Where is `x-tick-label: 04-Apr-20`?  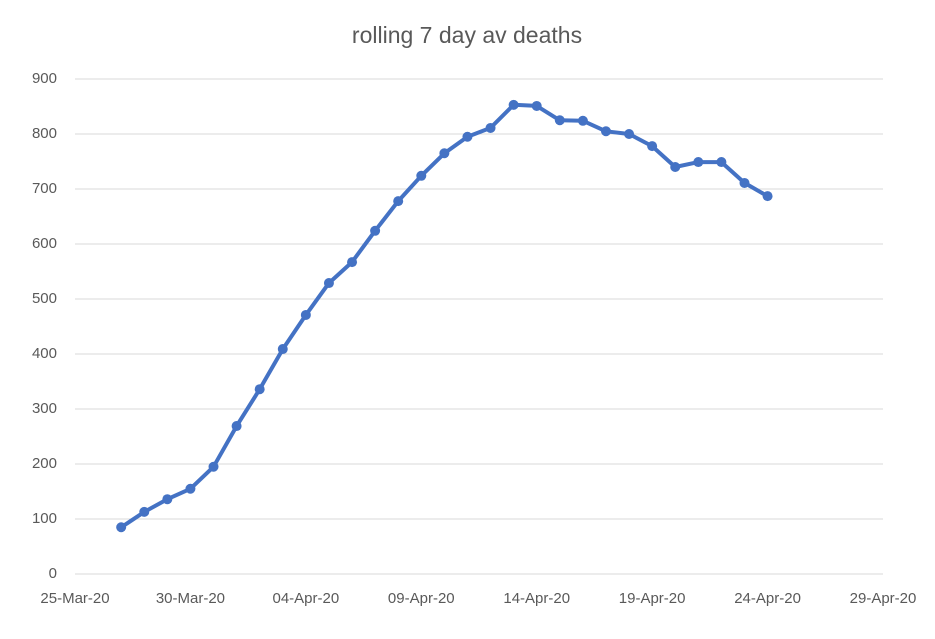
x-tick-label: 04-Apr-20 is located at coordinates (306, 598).